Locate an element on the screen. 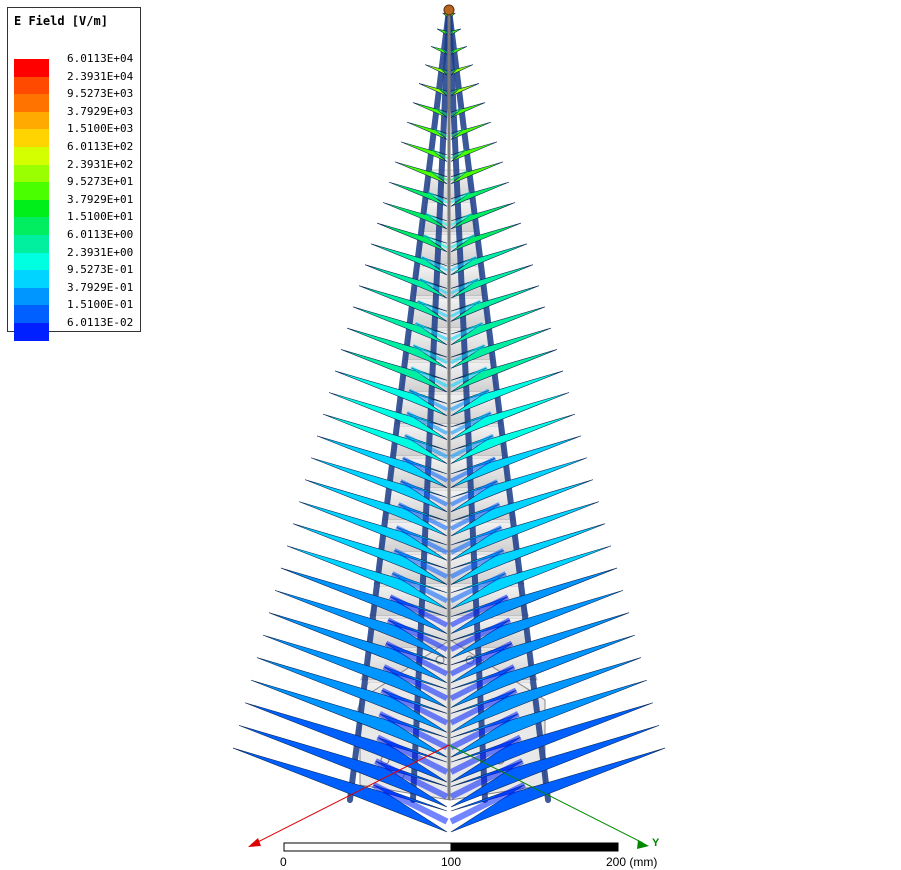 The image size is (901, 870). legend-label: 6.0113E-02 is located at coordinates (100, 322).